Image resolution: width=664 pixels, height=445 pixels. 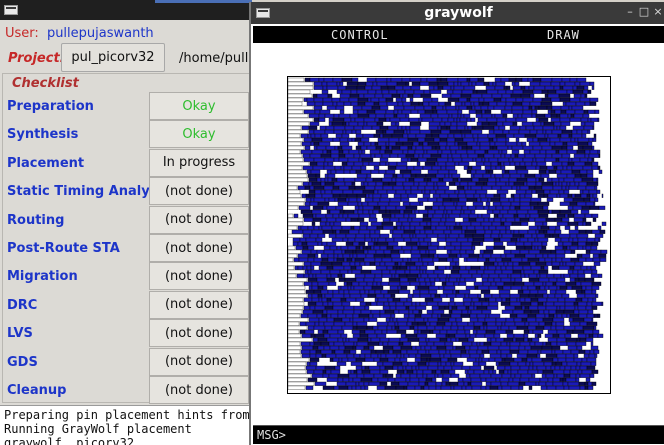 What do you see at coordinates (644, 11) in the screenshot?
I see `maximize-icon: □` at bounding box center [644, 11].